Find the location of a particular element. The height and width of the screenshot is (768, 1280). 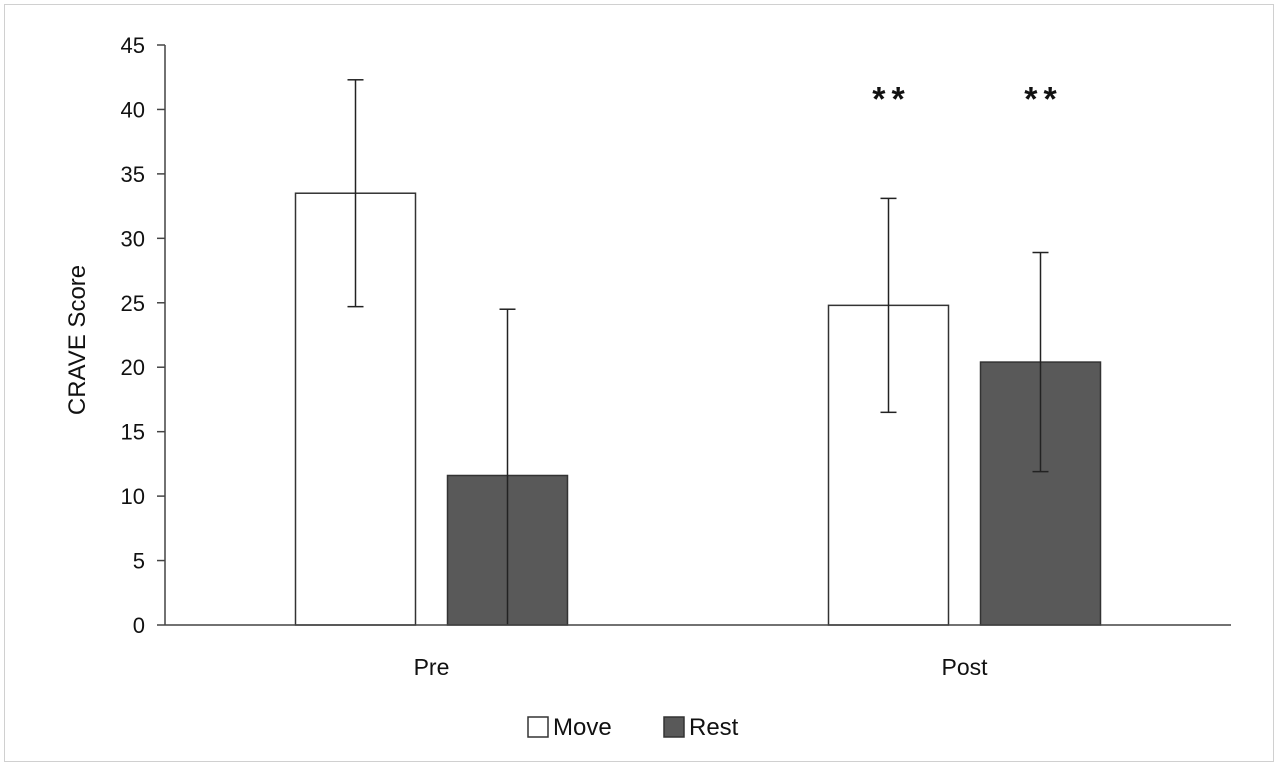

error-bar-pre-rest is located at coordinates (507, 466).